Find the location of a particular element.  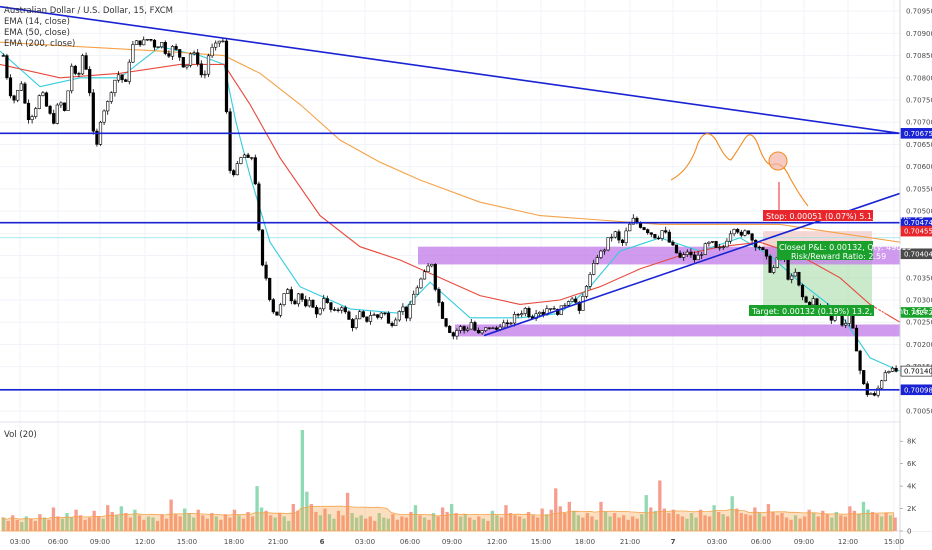

volume-legend: Vol (20) is located at coordinates (20, 435).